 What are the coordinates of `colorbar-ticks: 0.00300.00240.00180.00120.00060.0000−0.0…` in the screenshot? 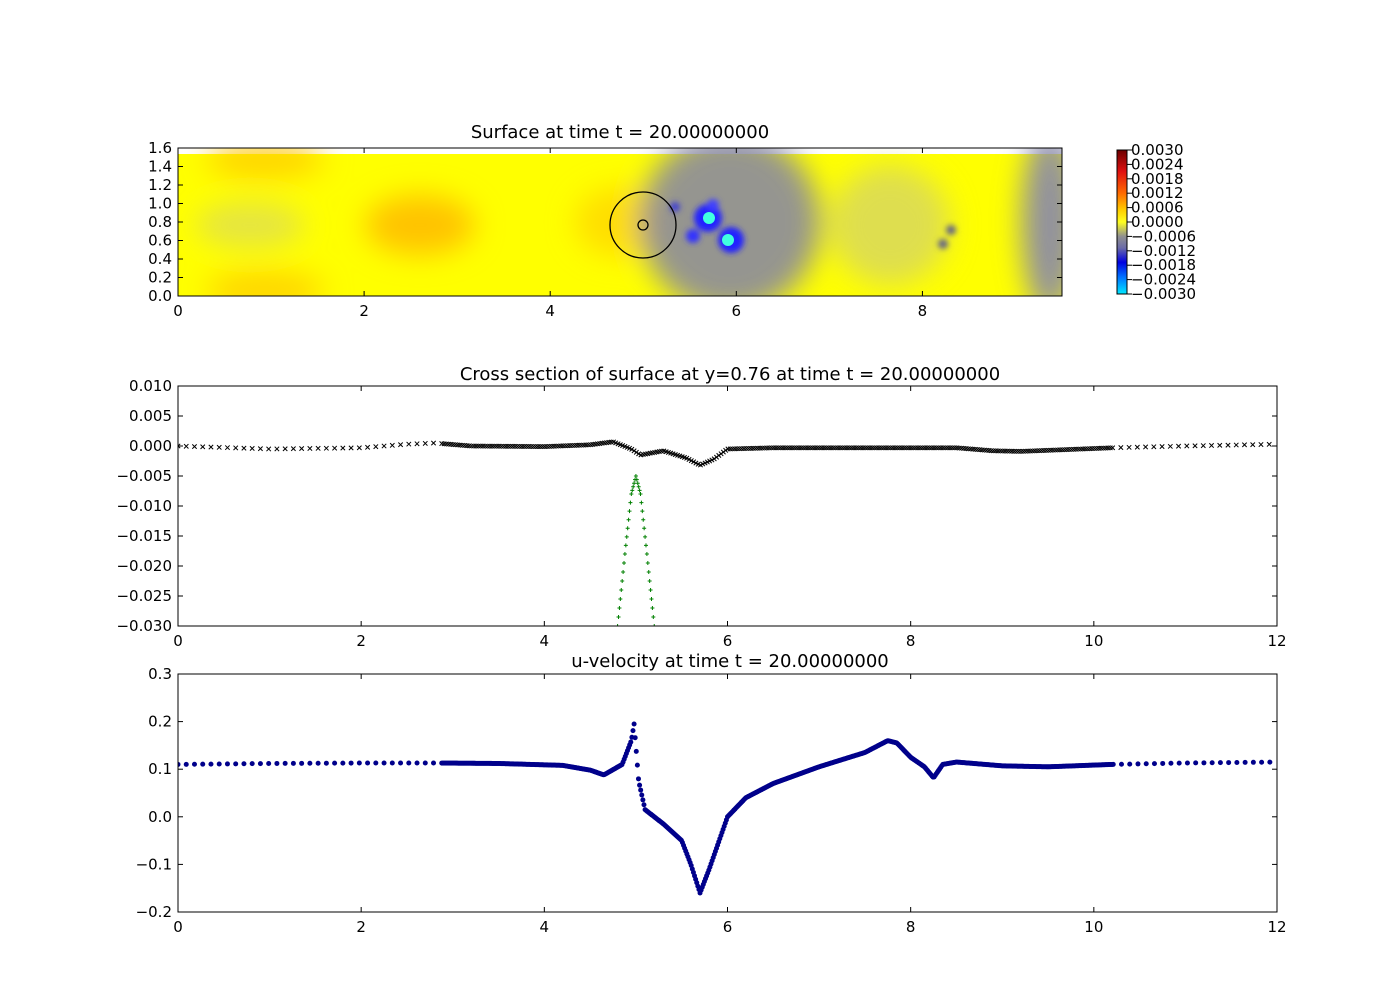 It's located at (1161, 222).